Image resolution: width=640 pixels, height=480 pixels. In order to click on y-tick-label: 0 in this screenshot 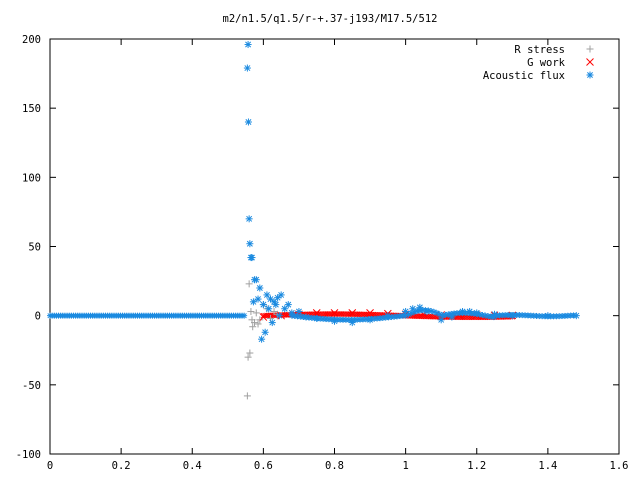, I will do `click(38, 317)`.